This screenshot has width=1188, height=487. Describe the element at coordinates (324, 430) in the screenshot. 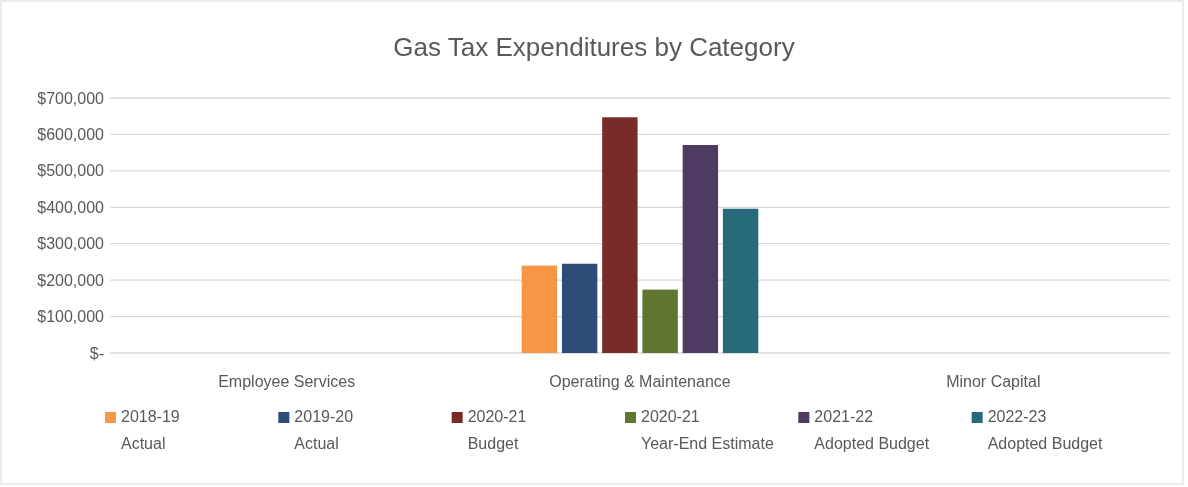

I see `legend-label: 2019-20 Actual` at that location.